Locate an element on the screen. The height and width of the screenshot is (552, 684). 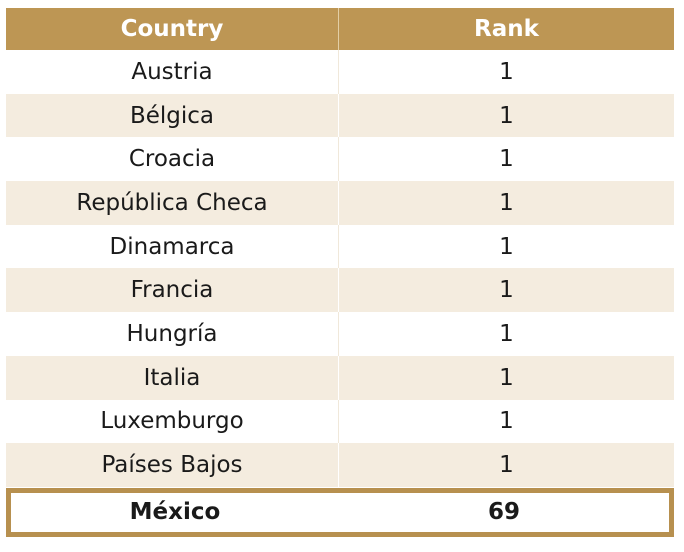
table-header-row: Country Rank is located at coordinates (340, 29).